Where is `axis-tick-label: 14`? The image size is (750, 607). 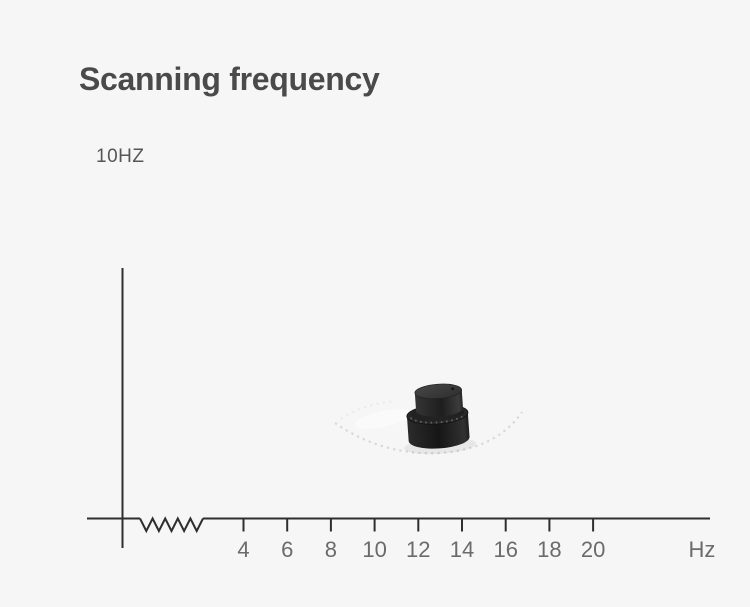
axis-tick-label: 14 is located at coordinates (462, 549).